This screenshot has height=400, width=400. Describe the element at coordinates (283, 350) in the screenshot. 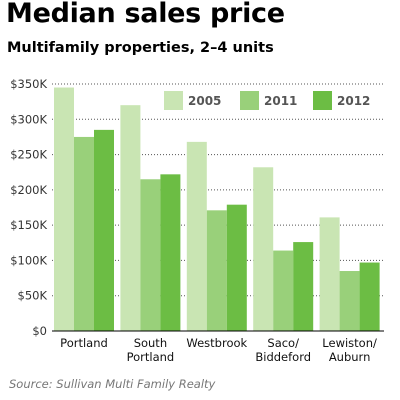

I see `x-category-label: Saco/Biddeford` at that location.